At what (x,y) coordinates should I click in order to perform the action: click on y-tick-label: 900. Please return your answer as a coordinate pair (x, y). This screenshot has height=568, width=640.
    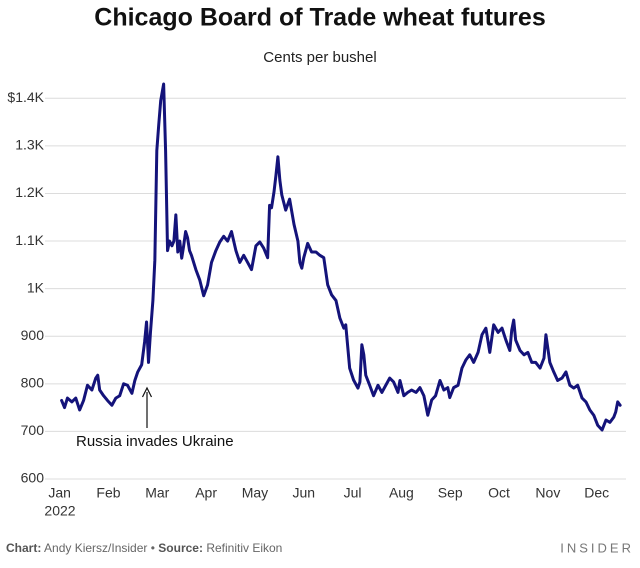
    Looking at the image, I should click on (33, 335).